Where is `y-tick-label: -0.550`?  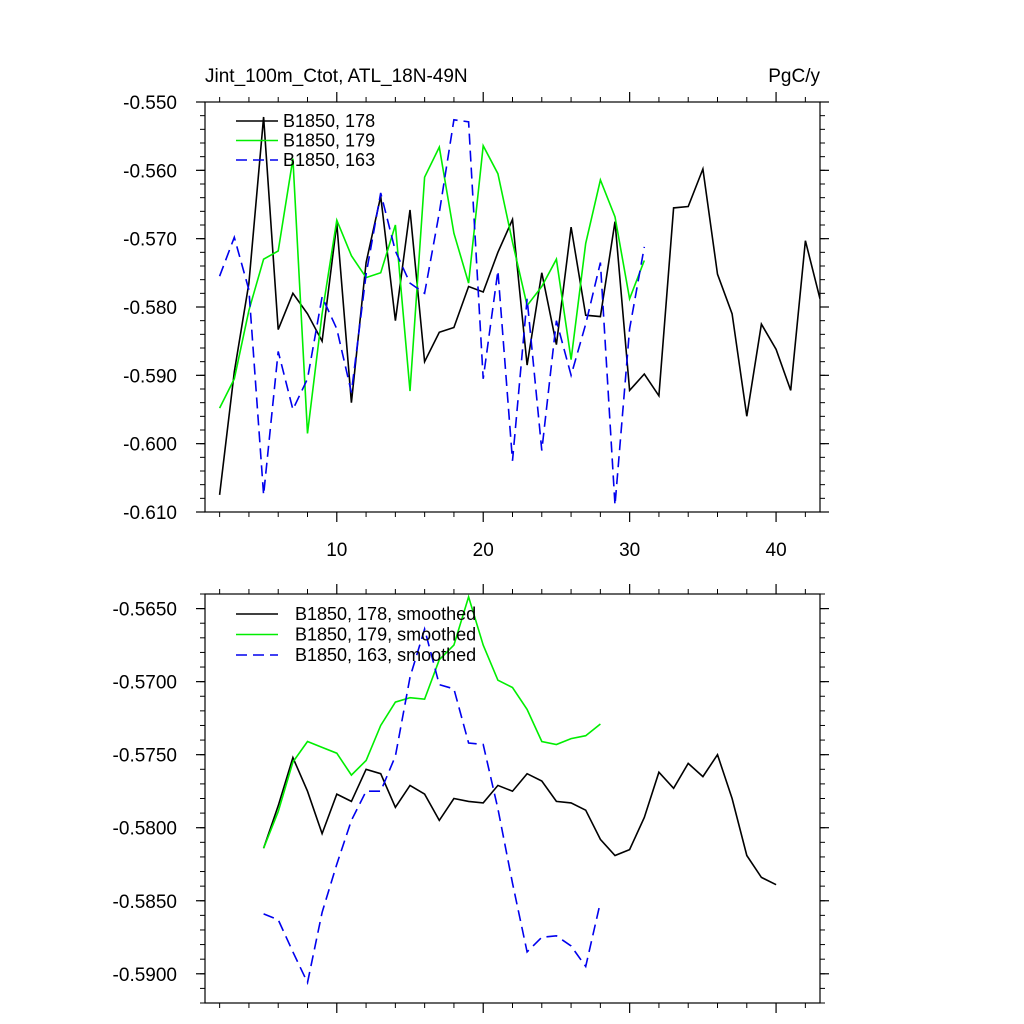 y-tick-label: -0.550 is located at coordinates (150, 103).